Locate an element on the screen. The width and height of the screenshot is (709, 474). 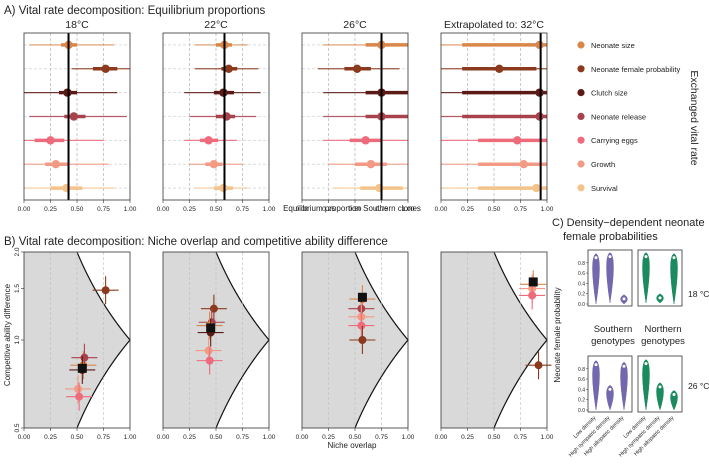
panel-a-facet-2: 26°C 0.00 0.25 0.50 0.75 1.00 is located at coordinates (355, 116).